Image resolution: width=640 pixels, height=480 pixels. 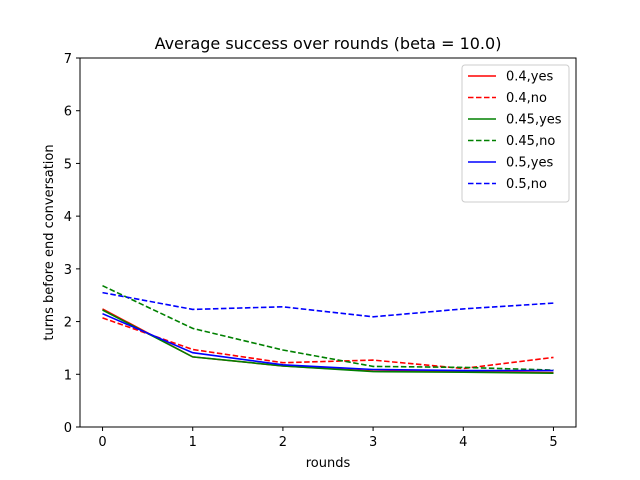 I want to click on y-tick-label: 2, so click(x=68, y=323).